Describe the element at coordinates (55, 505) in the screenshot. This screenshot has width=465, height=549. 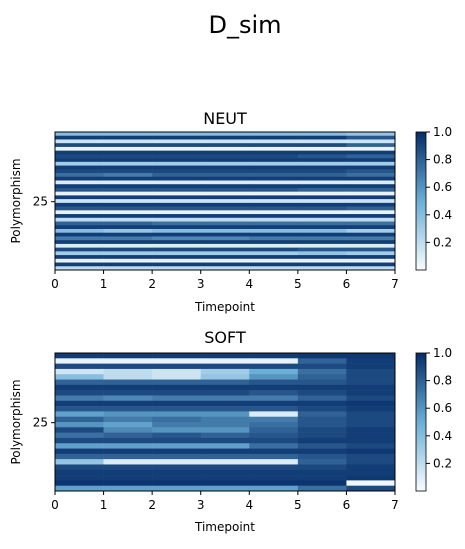
I see `x-tick-label: 0` at that location.